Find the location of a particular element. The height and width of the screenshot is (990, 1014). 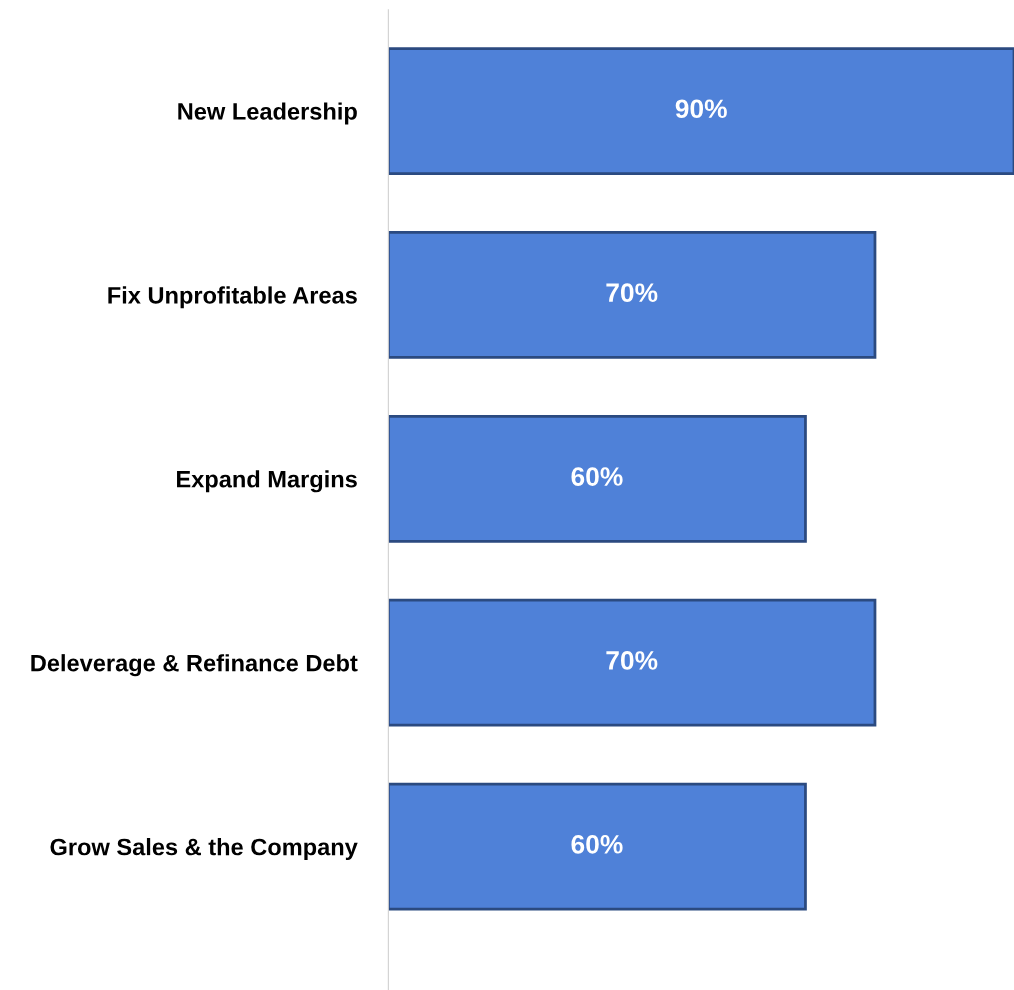

y-tick-label: New Leadership is located at coordinates (267, 113).